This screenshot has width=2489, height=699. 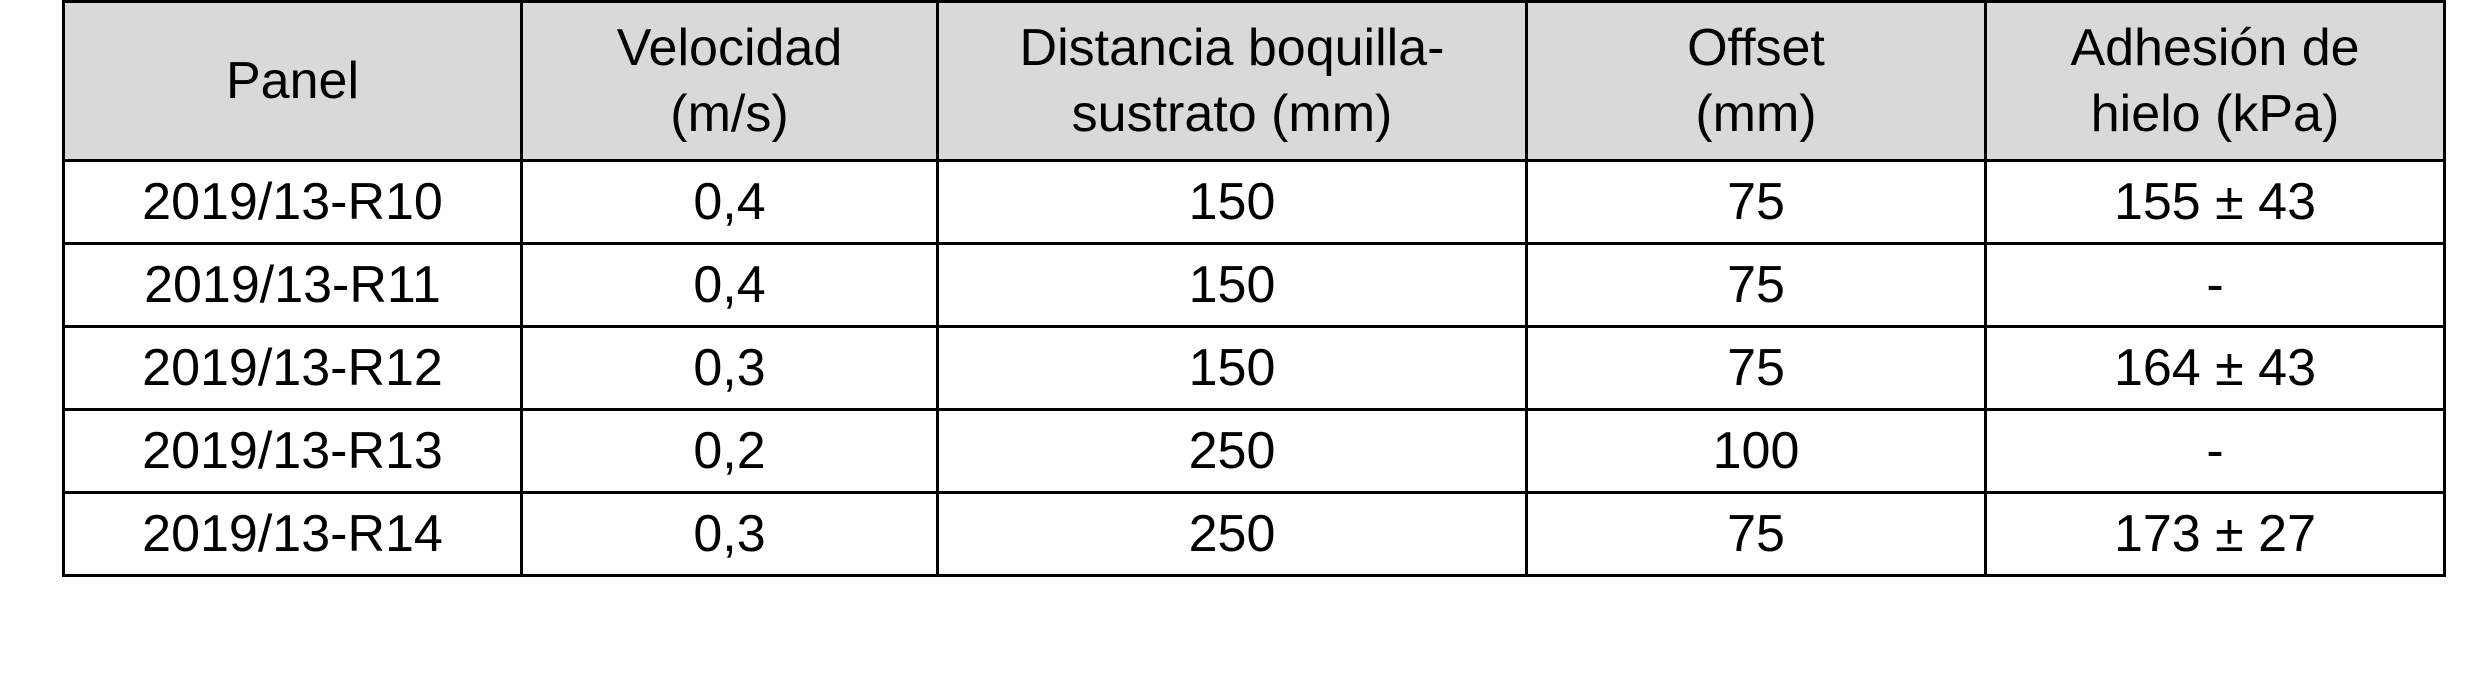 What do you see at coordinates (2215, 48) in the screenshot?
I see `header-text: Adhesión de` at bounding box center [2215, 48].